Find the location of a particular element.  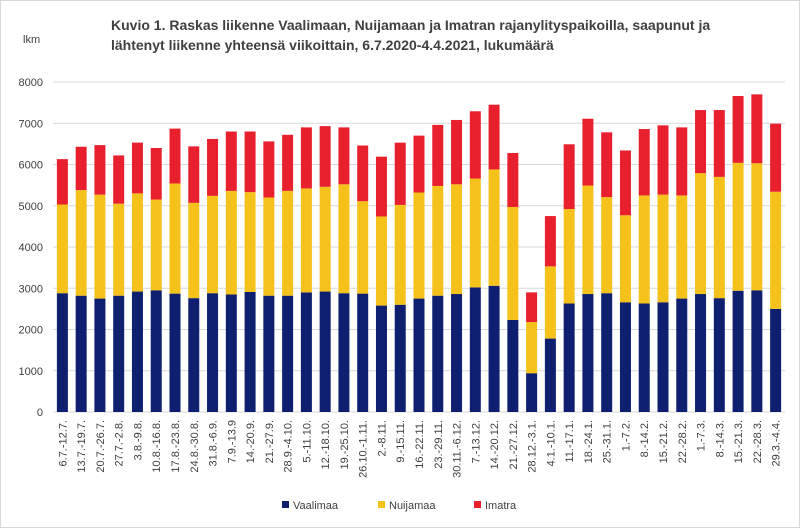

y-tick-label: 5000 is located at coordinates (31, 207).